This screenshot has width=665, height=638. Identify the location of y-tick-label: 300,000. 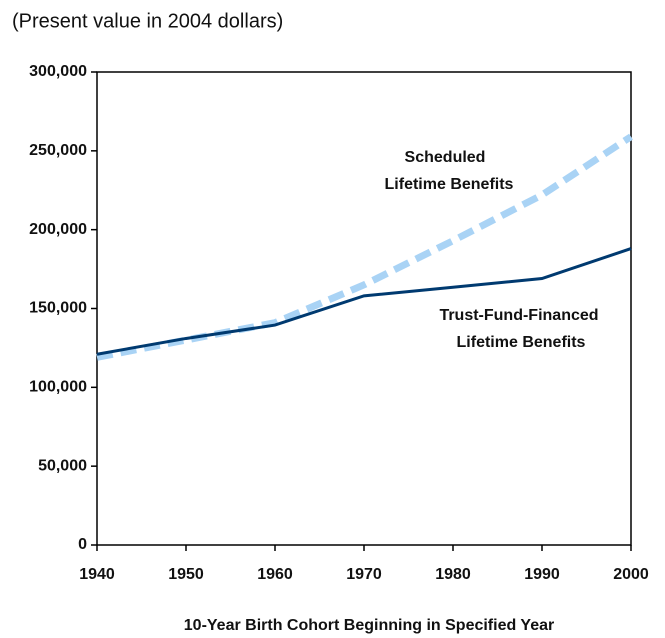
(58, 71).